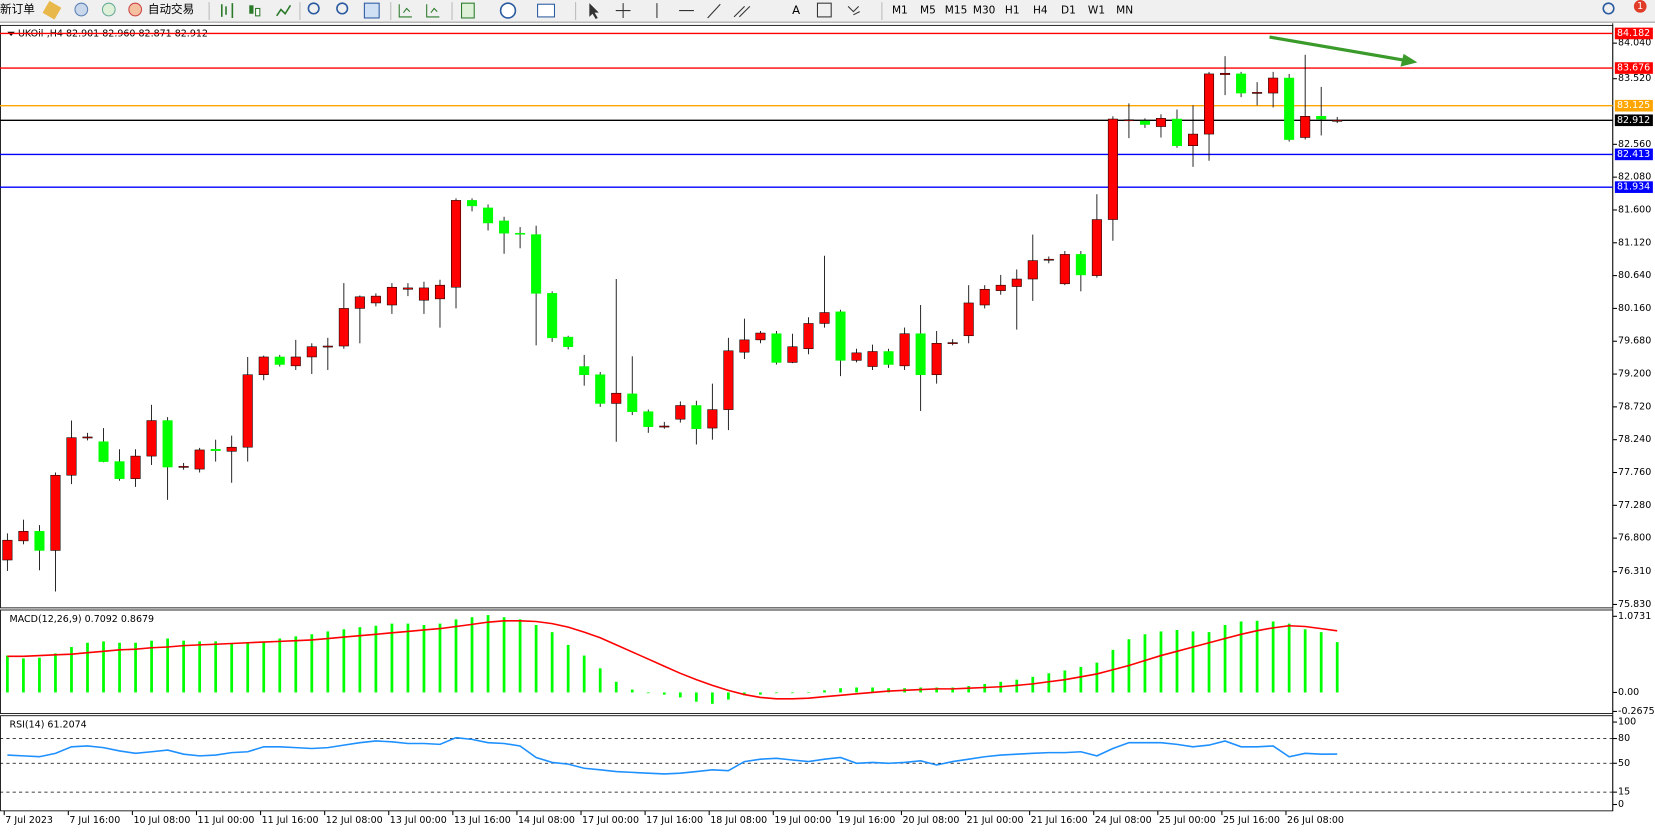  What do you see at coordinates (171, 9) in the screenshot?
I see `auto-trading-button: 自动交易` at bounding box center [171, 9].